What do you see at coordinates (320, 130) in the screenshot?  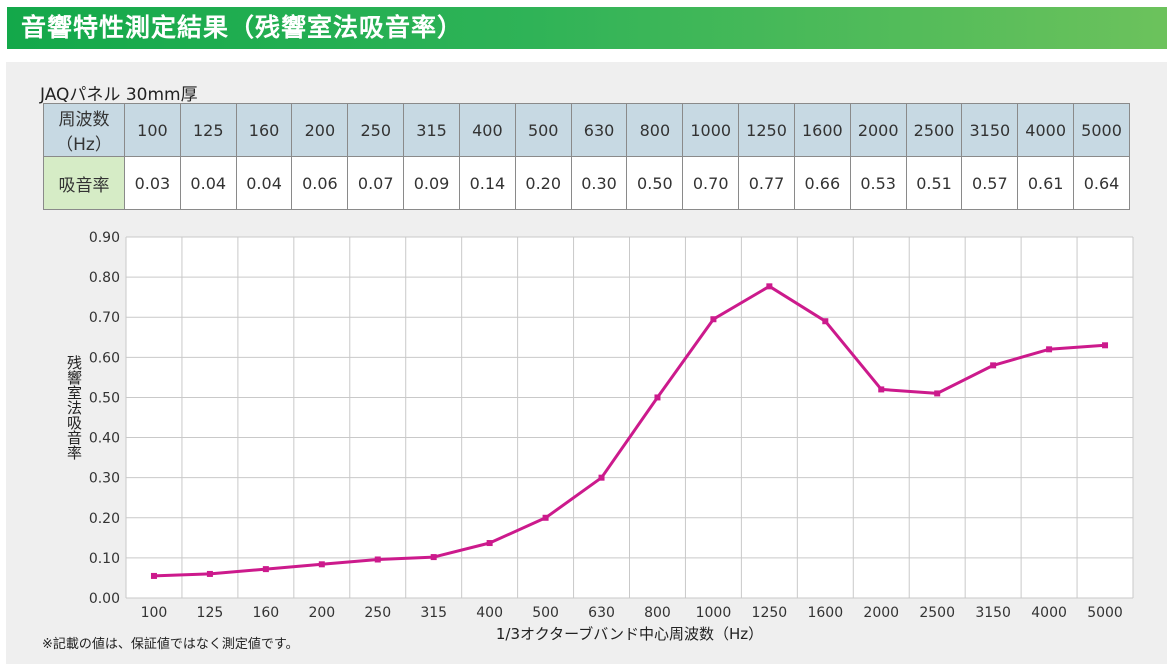 I see `frequency-cell: 200` at bounding box center [320, 130].